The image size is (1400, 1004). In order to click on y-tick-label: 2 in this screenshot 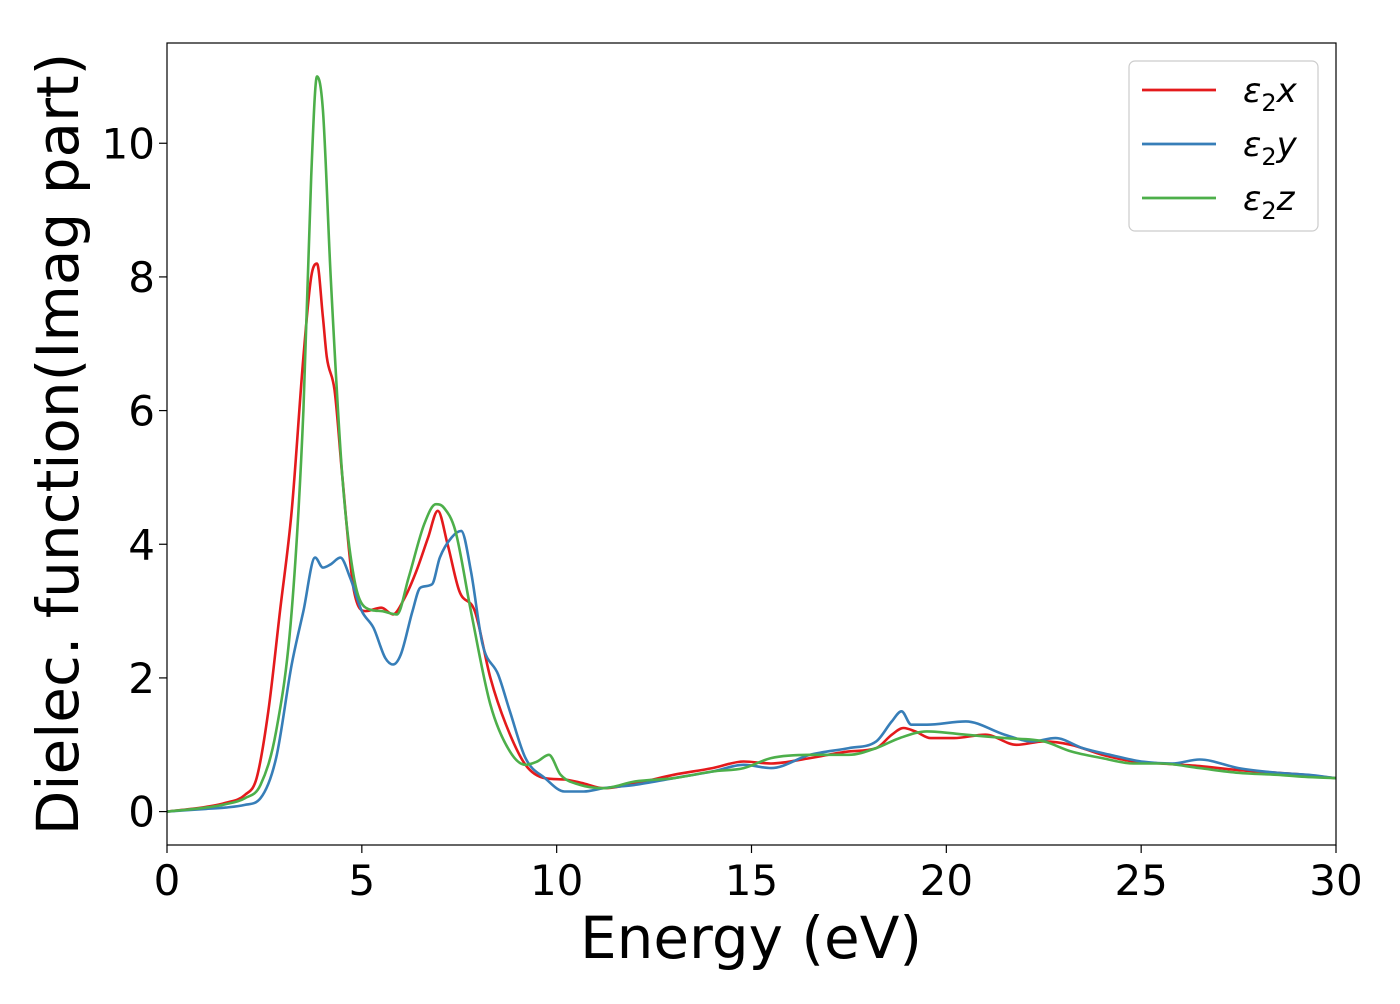, I will do `click(141, 678)`.